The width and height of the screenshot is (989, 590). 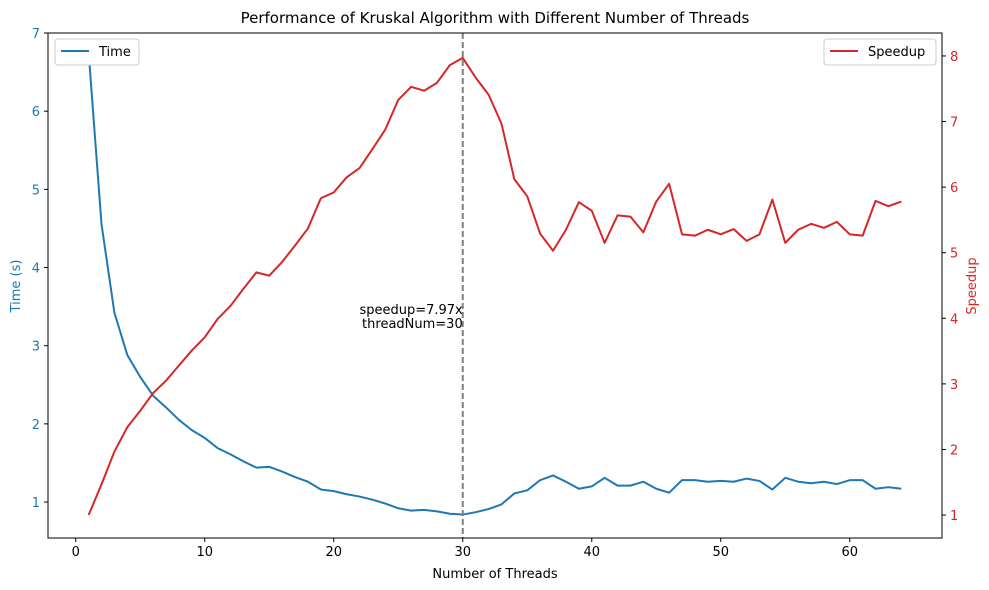 What do you see at coordinates (36, 503) in the screenshot?
I see `y-left-tick-label: 1` at bounding box center [36, 503].